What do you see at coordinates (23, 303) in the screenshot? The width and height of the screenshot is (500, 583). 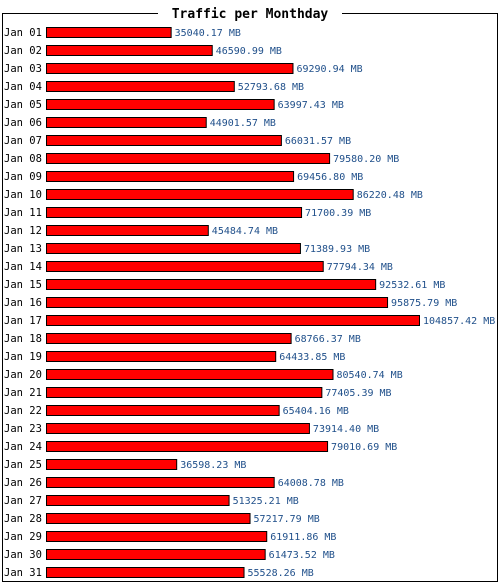 I see `category-label: Jan 16` at bounding box center [23, 303].